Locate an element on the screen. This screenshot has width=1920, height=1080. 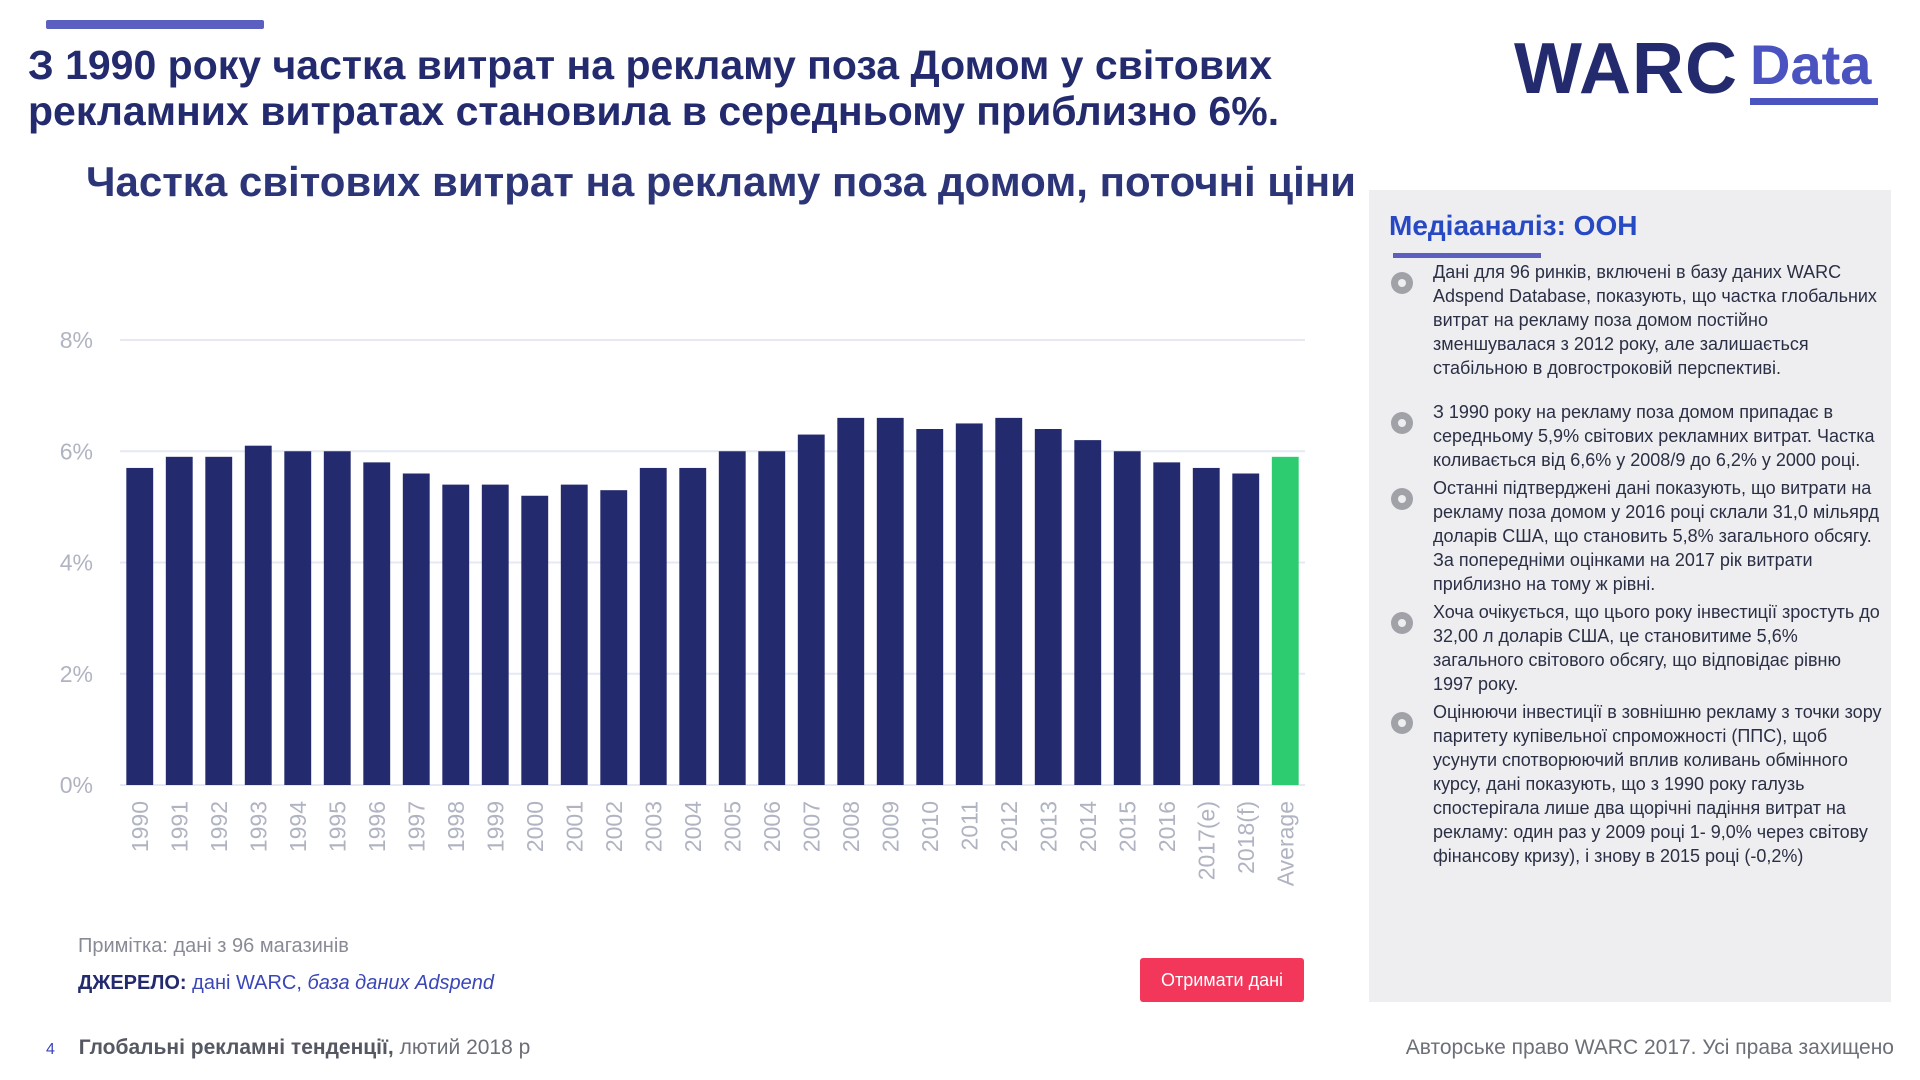
x-tick-label: 2000 is located at coordinates (535, 826).